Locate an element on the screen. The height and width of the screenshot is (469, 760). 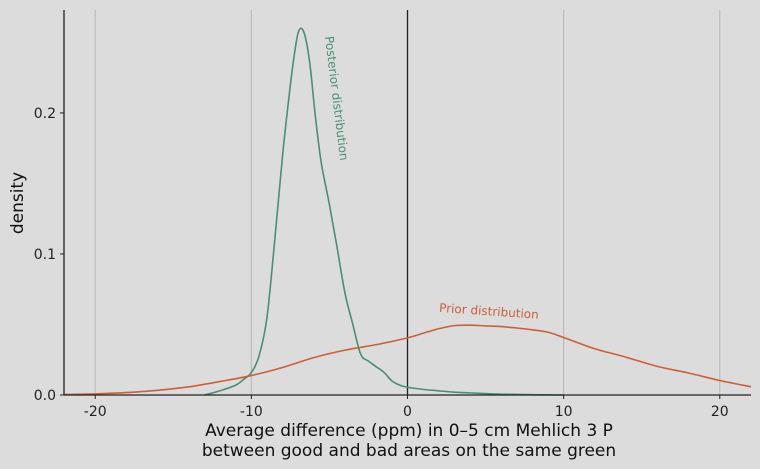
x-tick-label-1: -10 is located at coordinates (251, 412).